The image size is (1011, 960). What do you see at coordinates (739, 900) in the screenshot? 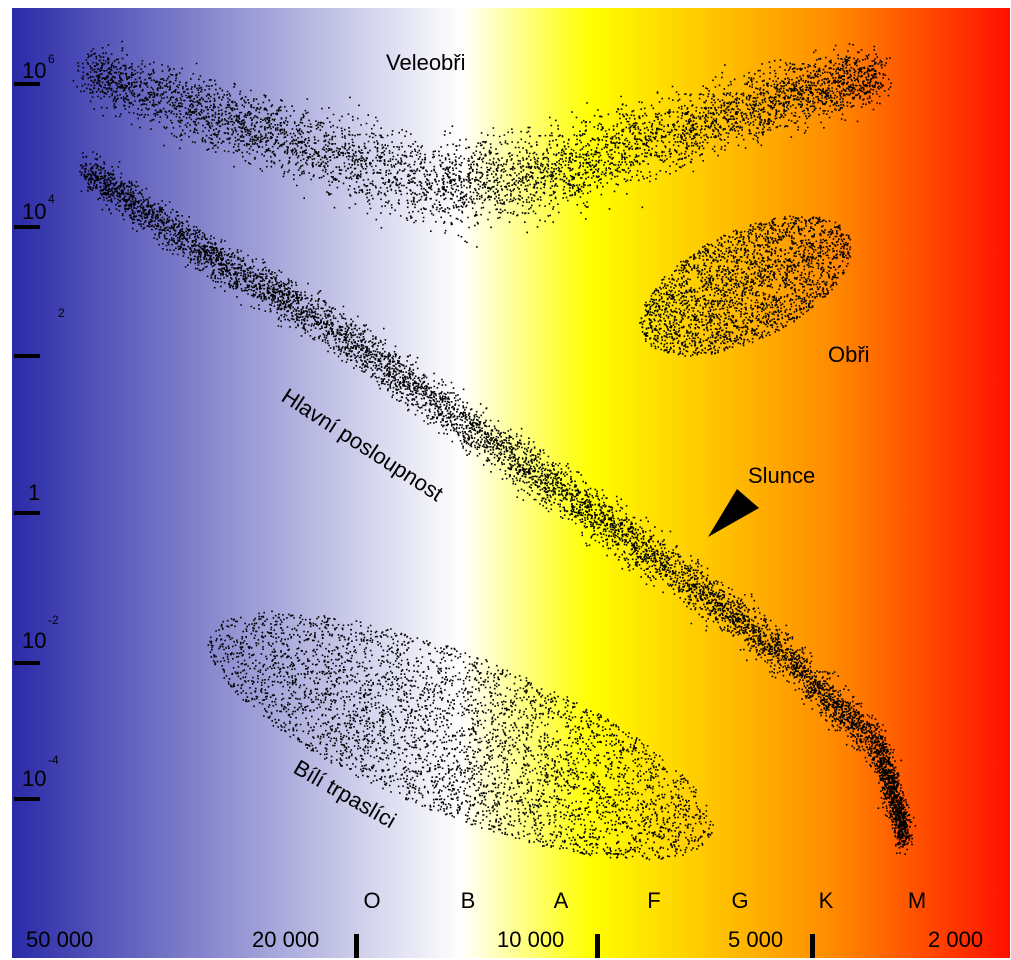
I see `spectral-class: G` at bounding box center [739, 900].